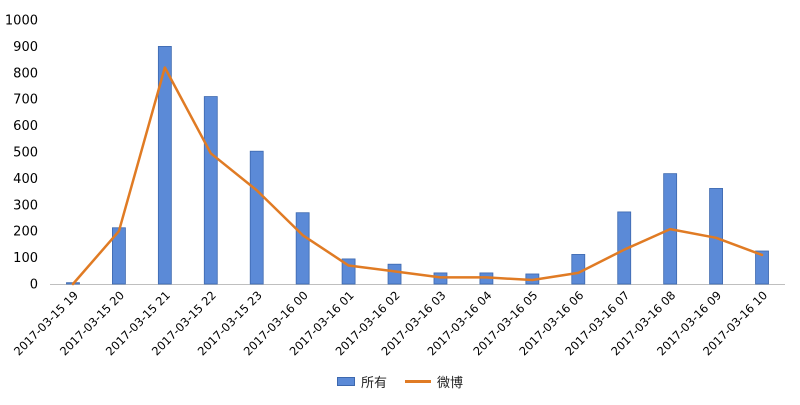  I want to click on legend: 所有 微博, so click(400, 381).